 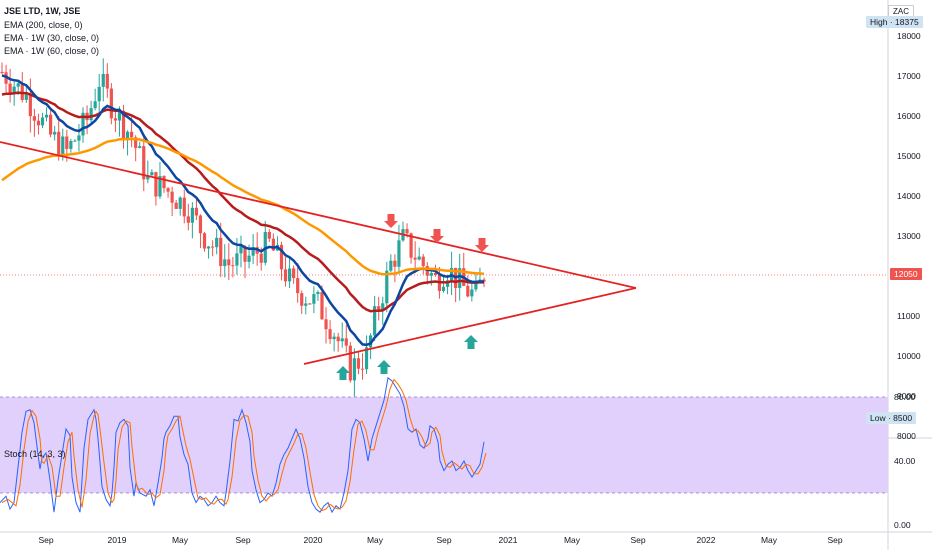 I want to click on stoch-tick-label: 80.00, so click(x=905, y=397).